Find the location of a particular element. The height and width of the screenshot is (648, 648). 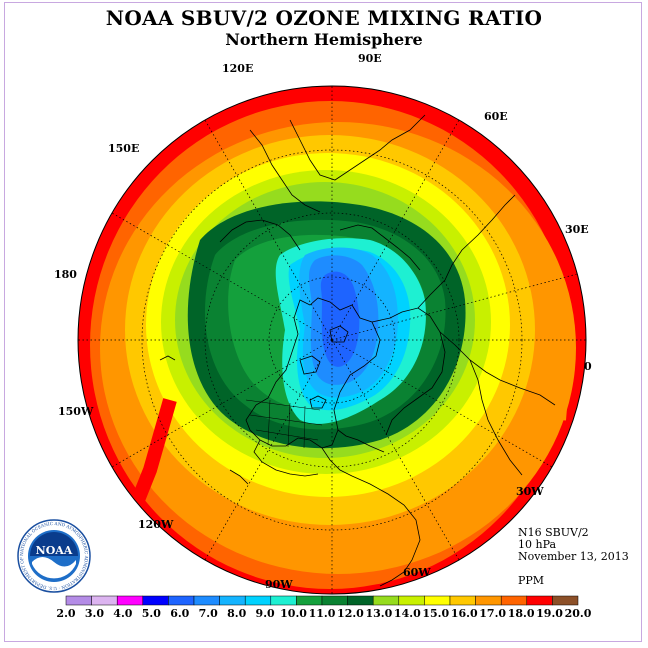

lon-label-60w: 60W is located at coordinates (417, 572).